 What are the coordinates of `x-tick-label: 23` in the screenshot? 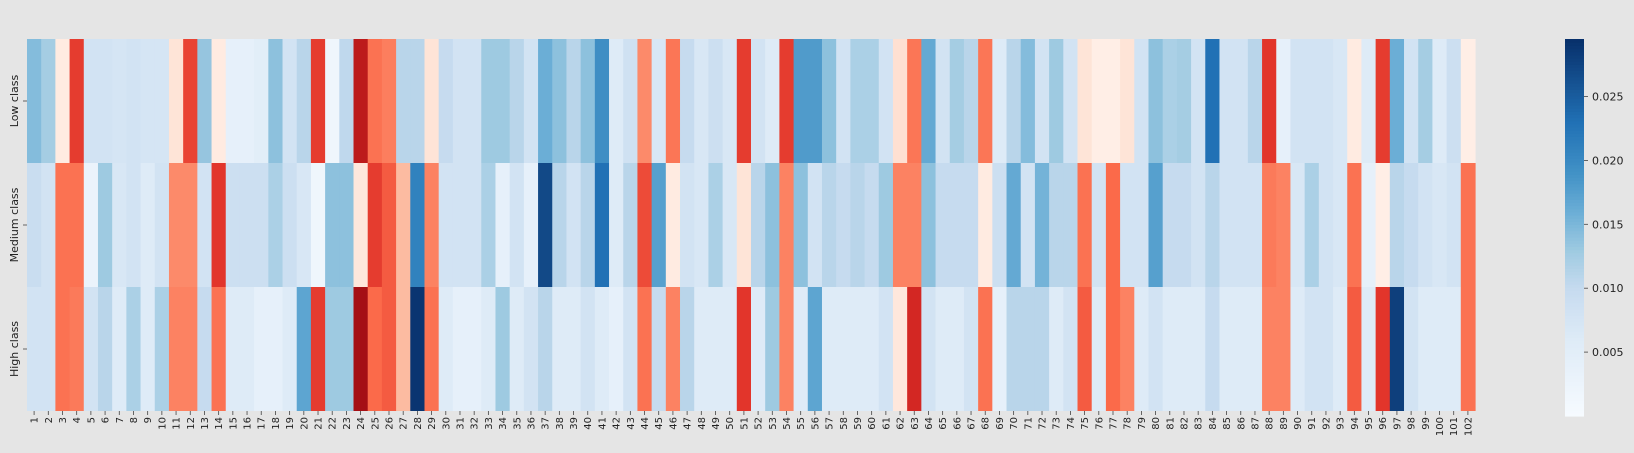 It's located at (347, 423).